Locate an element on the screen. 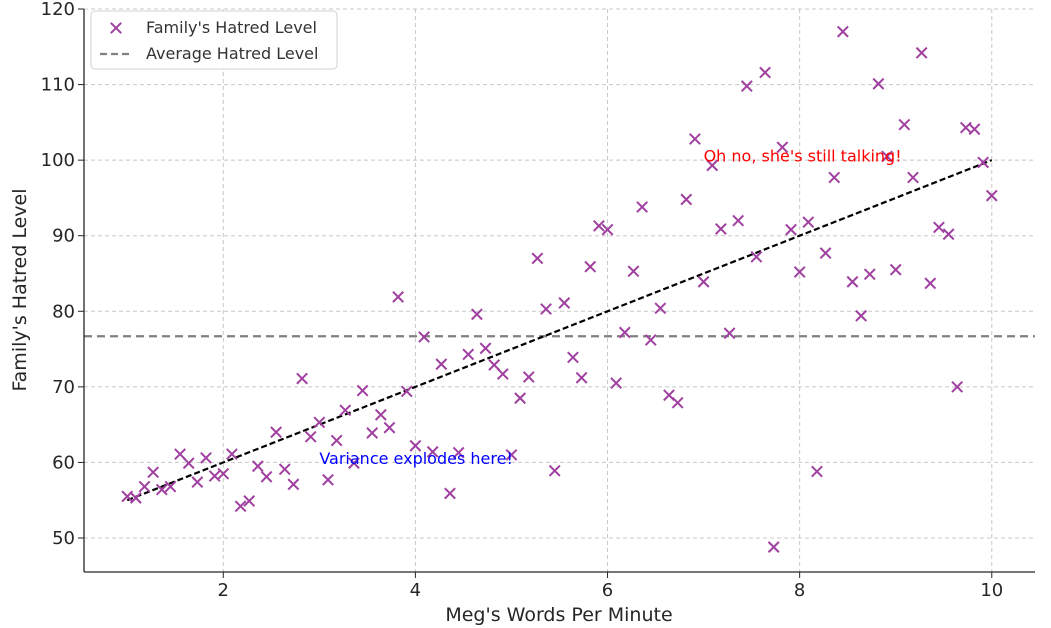 This screenshot has height=628, width=1051. x-axis-title: Meg's Words Per Minute is located at coordinates (558, 615).